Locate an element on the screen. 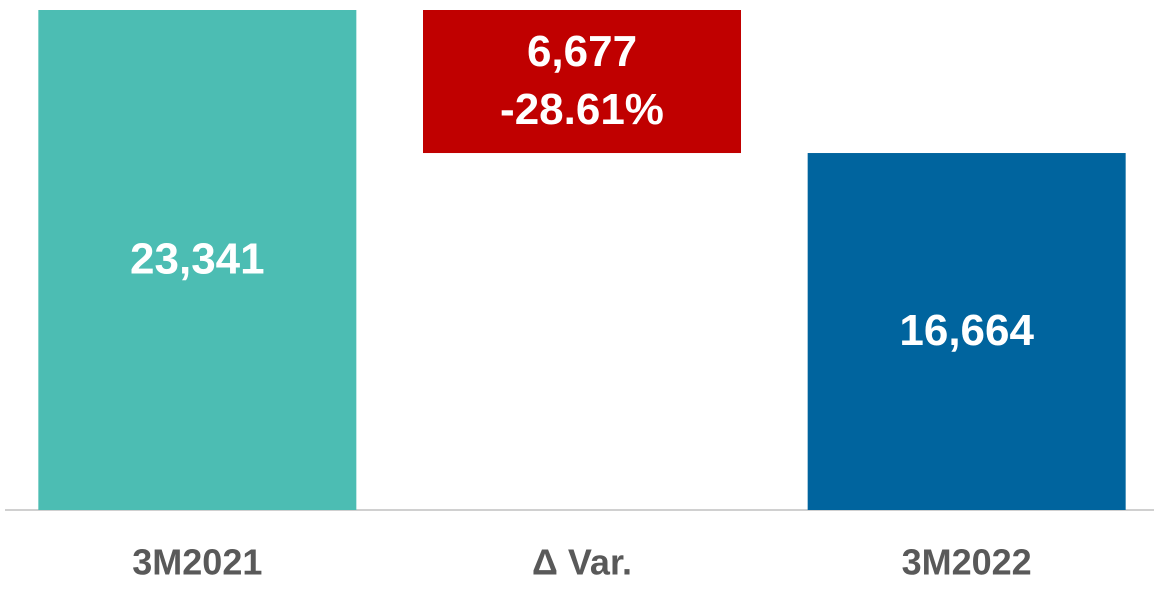  value-label: 16,664 is located at coordinates (966, 330).